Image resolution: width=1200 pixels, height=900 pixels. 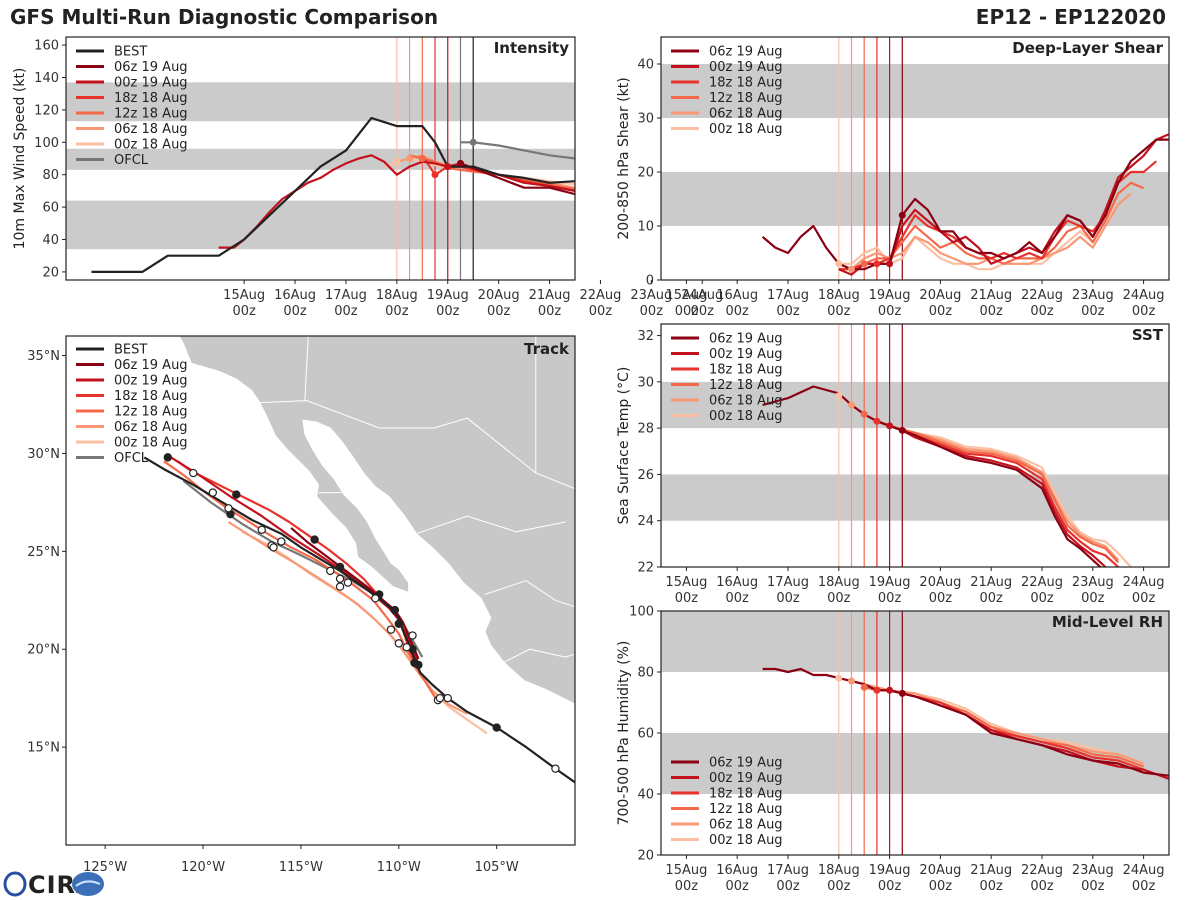 I want to click on y-tick-label: 22, so click(x=645, y=568).